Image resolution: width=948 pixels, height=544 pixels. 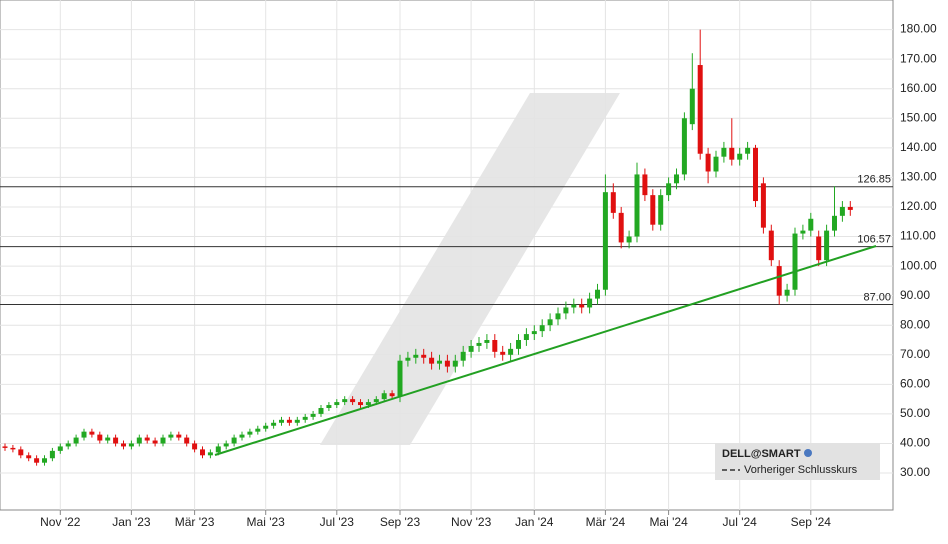 I want to click on x-tick-label: Jul '23, so click(x=337, y=522).